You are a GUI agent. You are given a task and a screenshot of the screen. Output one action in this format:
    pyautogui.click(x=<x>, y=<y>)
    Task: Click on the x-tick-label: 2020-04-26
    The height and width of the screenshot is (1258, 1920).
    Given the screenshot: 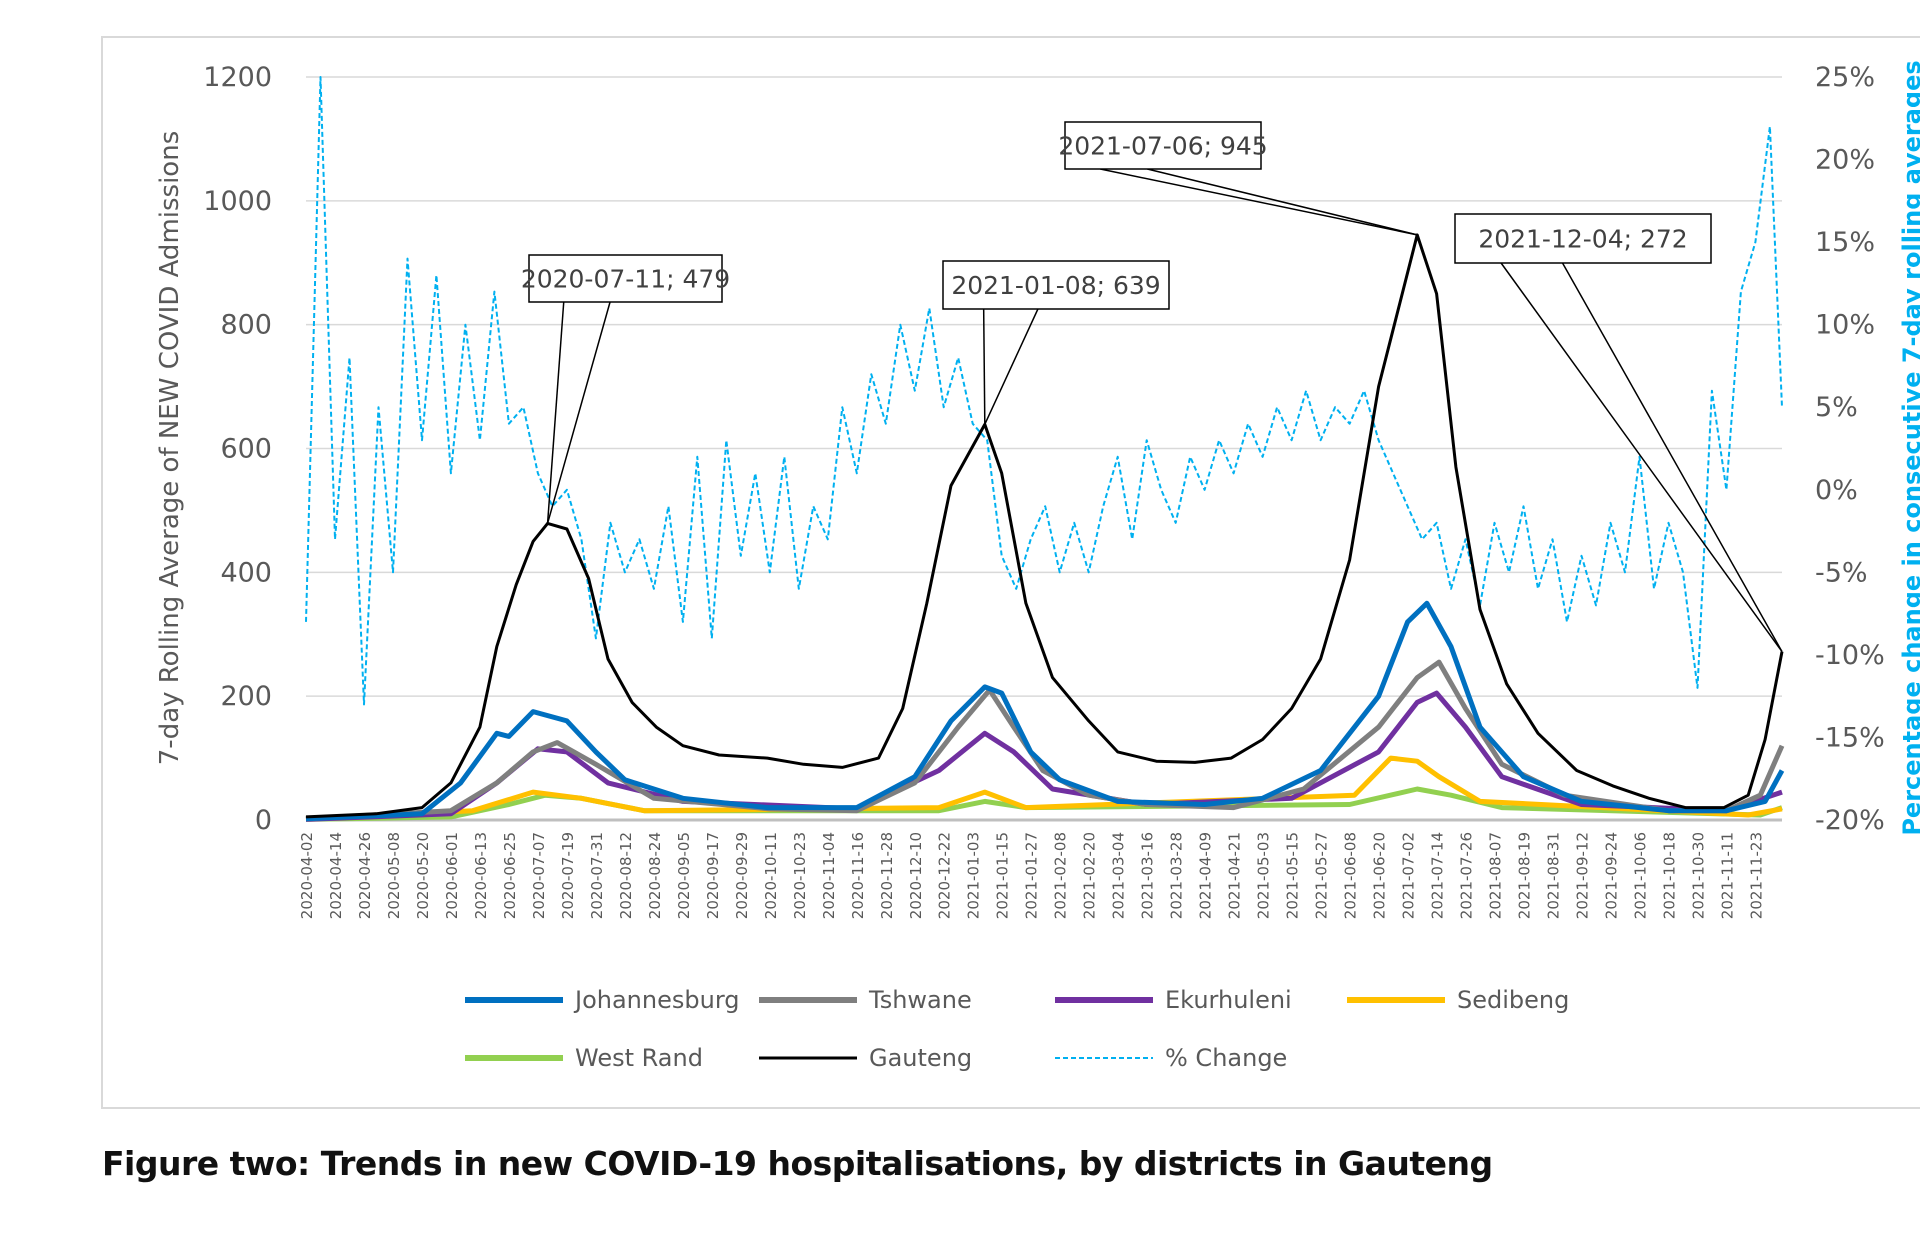 What is the action you would take?
    pyautogui.click(x=365, y=875)
    